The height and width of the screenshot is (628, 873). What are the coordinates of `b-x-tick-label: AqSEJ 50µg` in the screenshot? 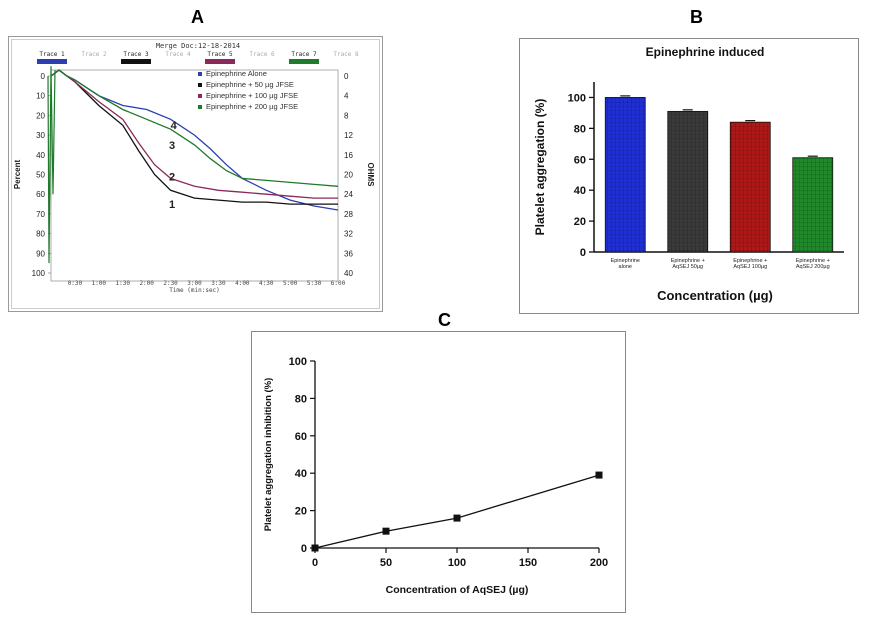 It's located at (687, 267).